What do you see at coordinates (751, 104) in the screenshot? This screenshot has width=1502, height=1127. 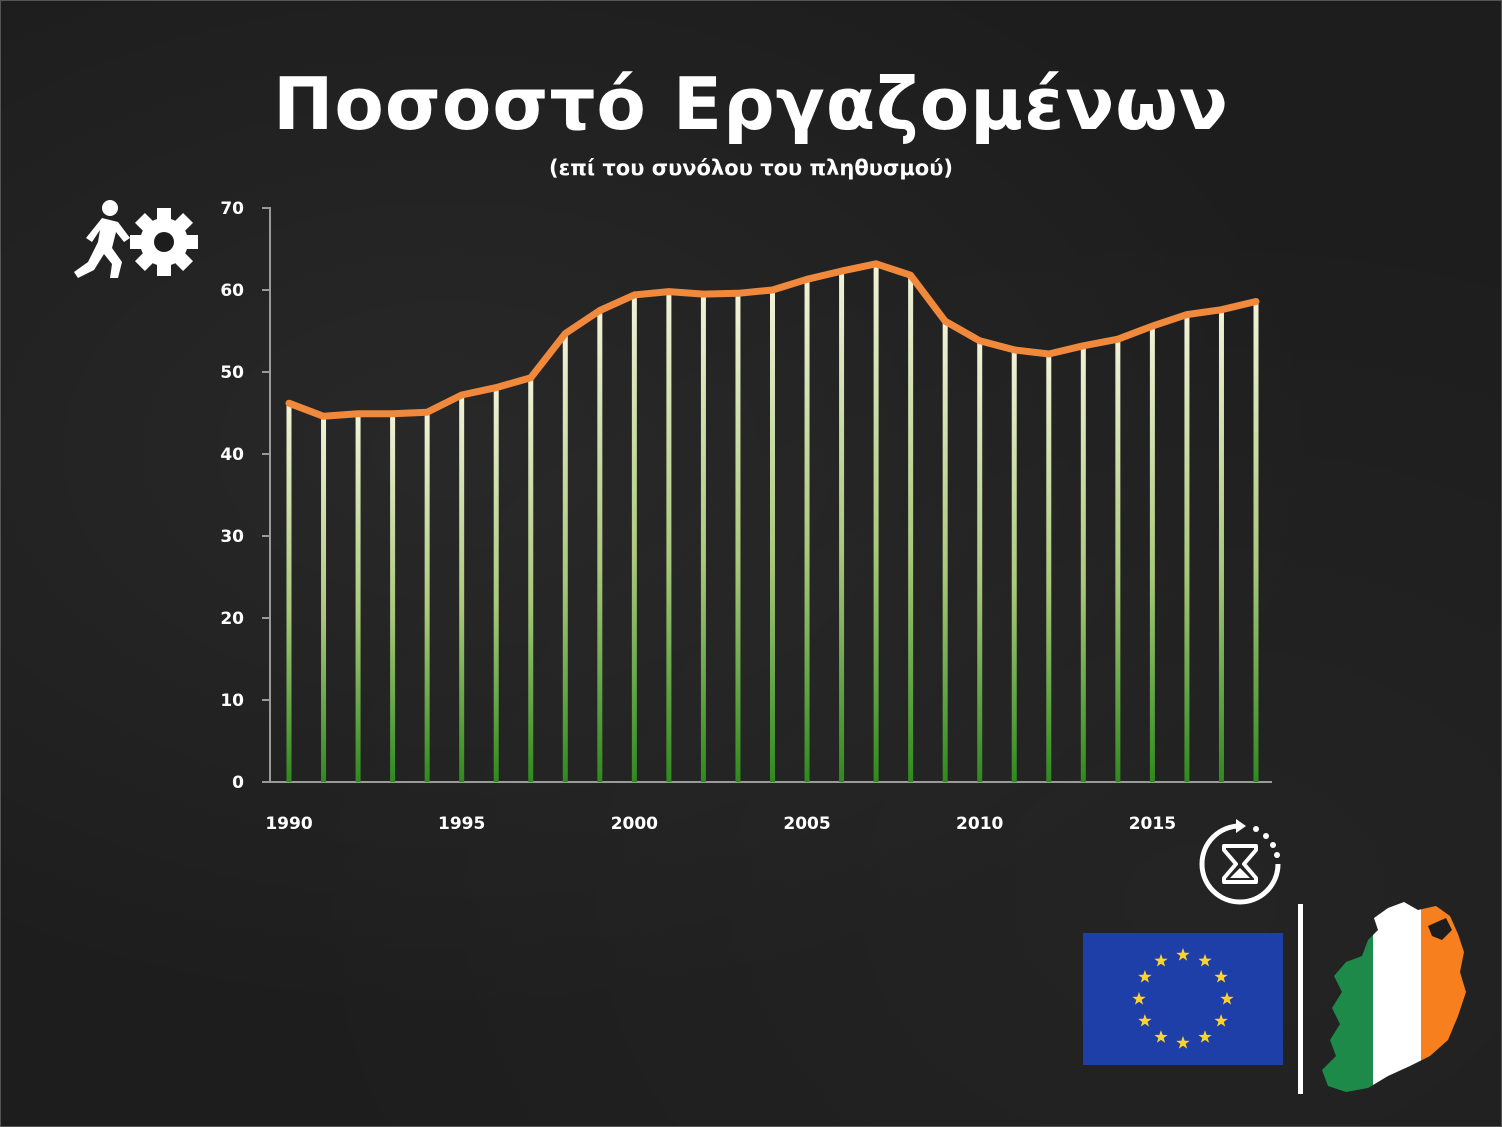 I see `page-title: Ποσοστό Εργαζομένων` at bounding box center [751, 104].